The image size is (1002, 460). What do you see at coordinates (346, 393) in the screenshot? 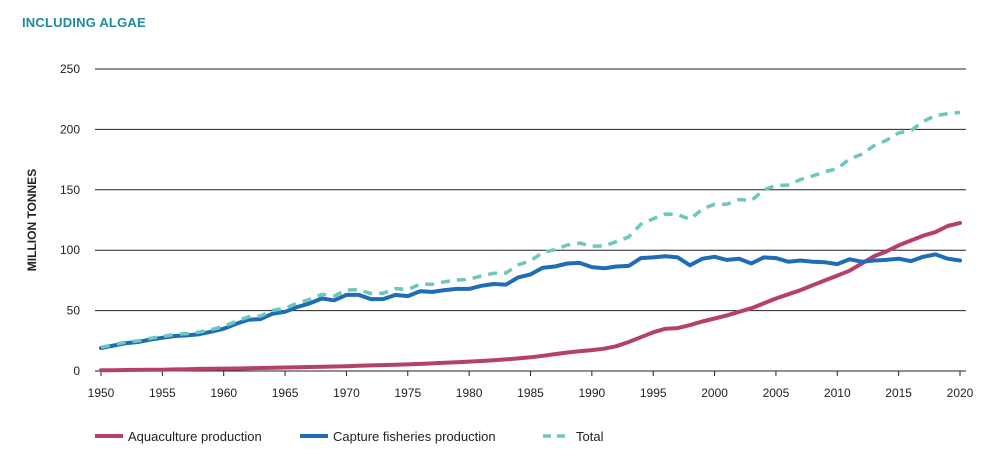
I see `x-tick-label: 1970` at bounding box center [346, 393].